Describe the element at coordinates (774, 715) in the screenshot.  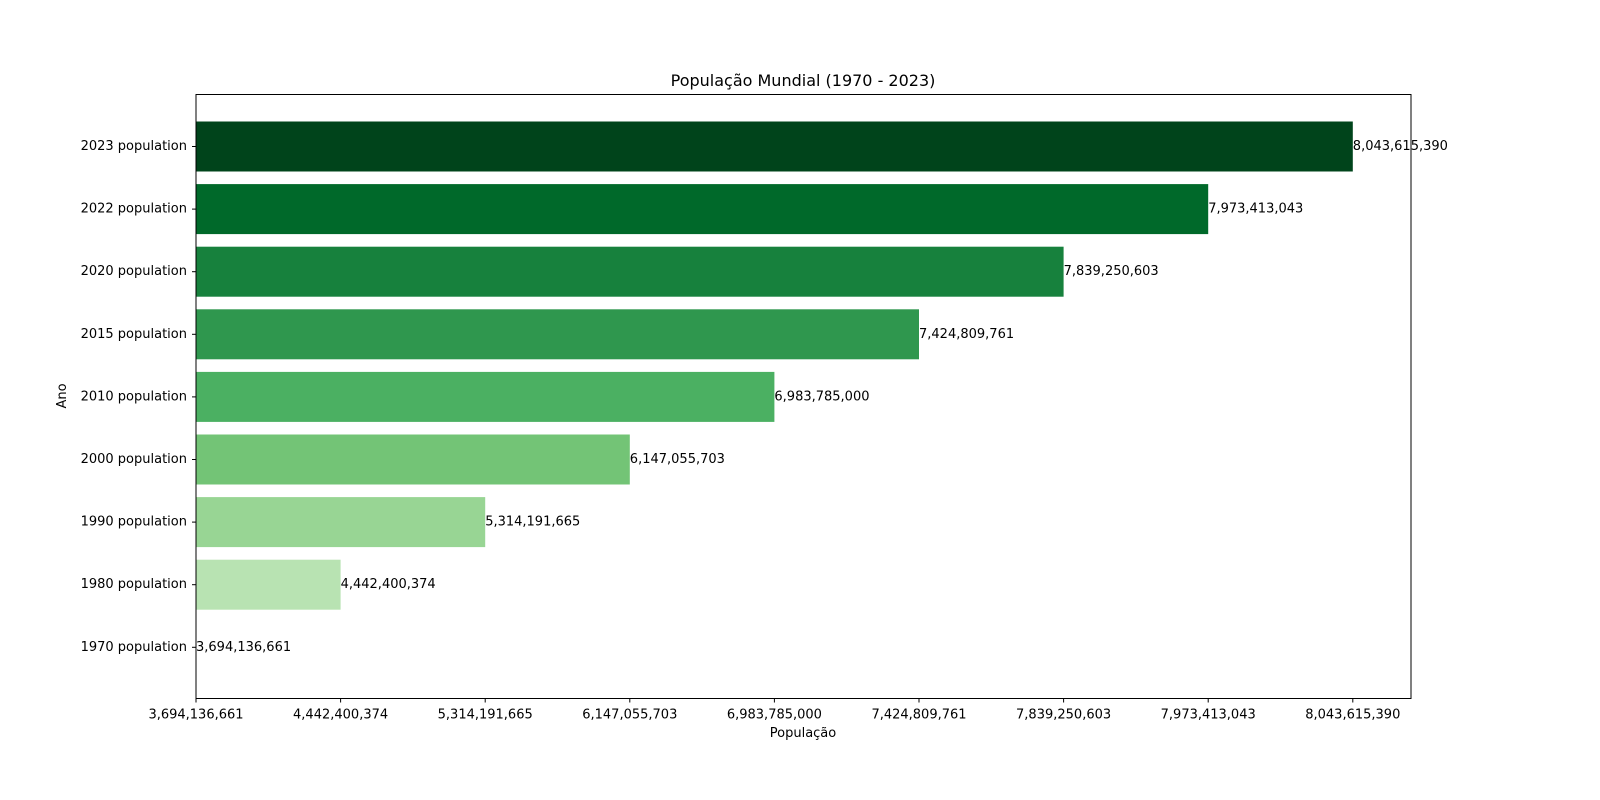
I see `x-tick-label: 6,983,785,000` at that location.